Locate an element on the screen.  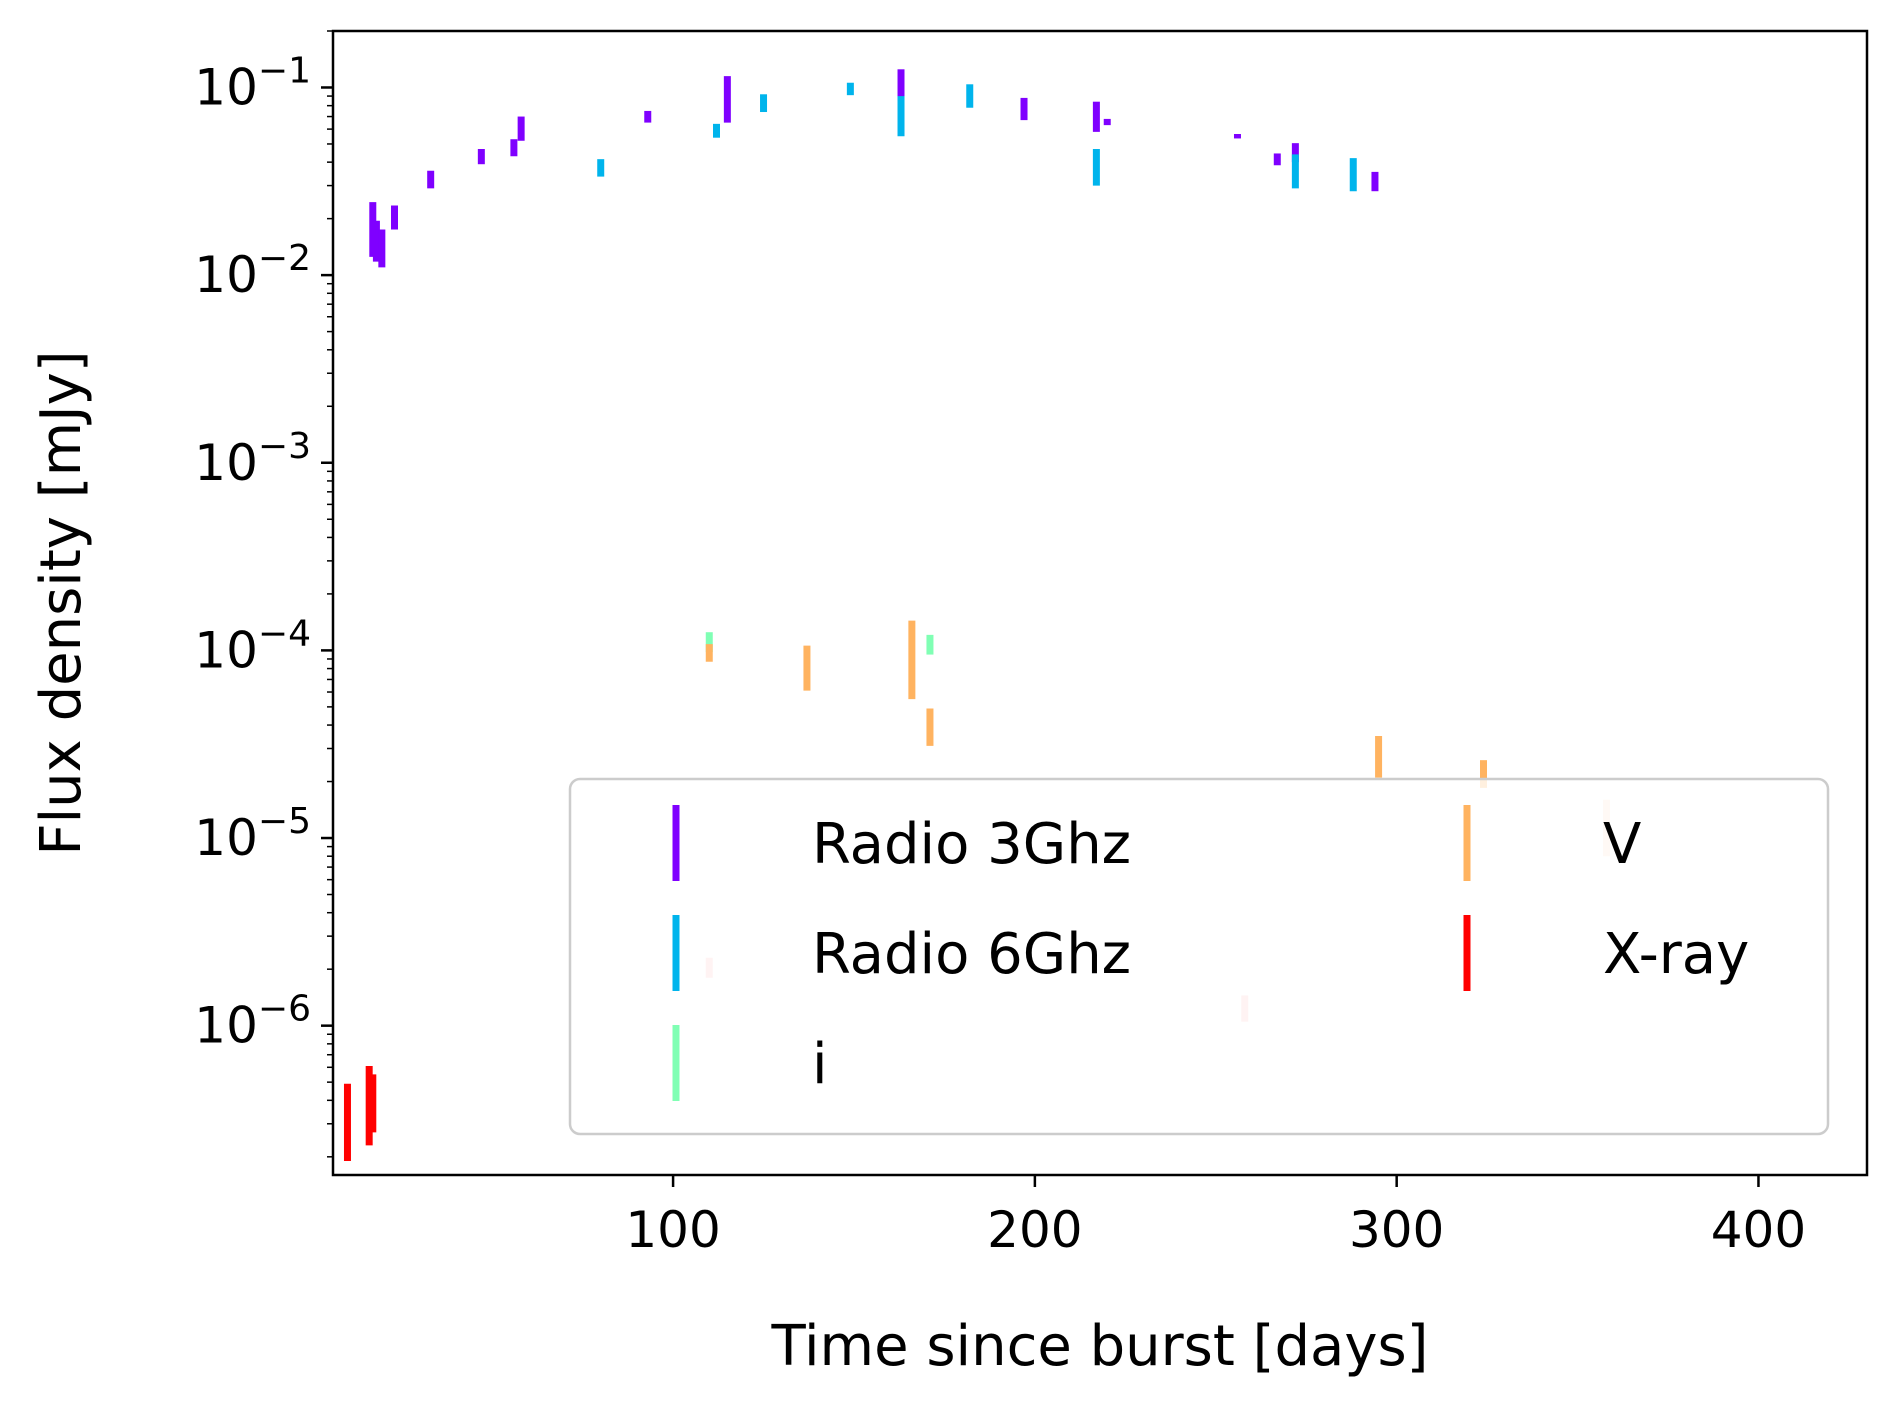
legend-label-0-1: Radio 6Ghz is located at coordinates (971, 954).